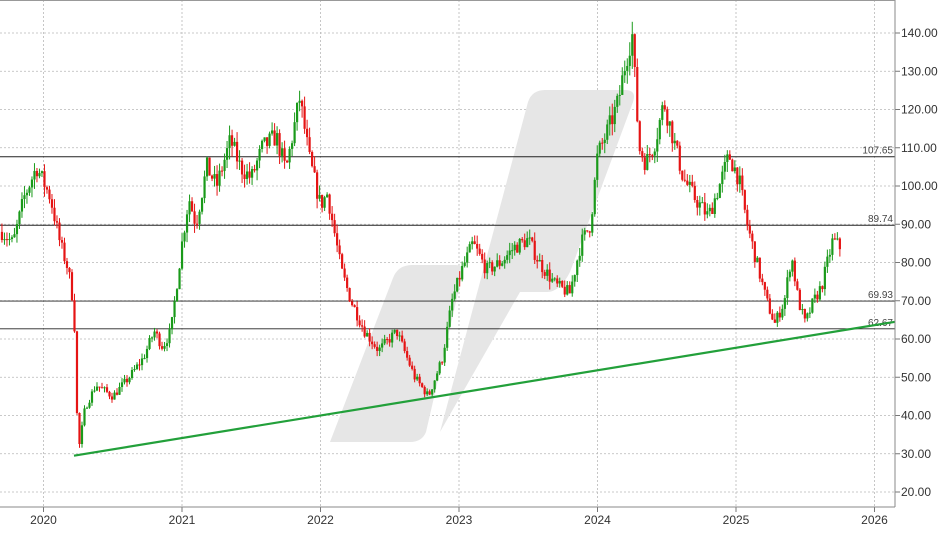 This screenshot has width=948, height=539. Describe the element at coordinates (459, 520) in the screenshot. I see `x-tick-label: 2023` at that location.